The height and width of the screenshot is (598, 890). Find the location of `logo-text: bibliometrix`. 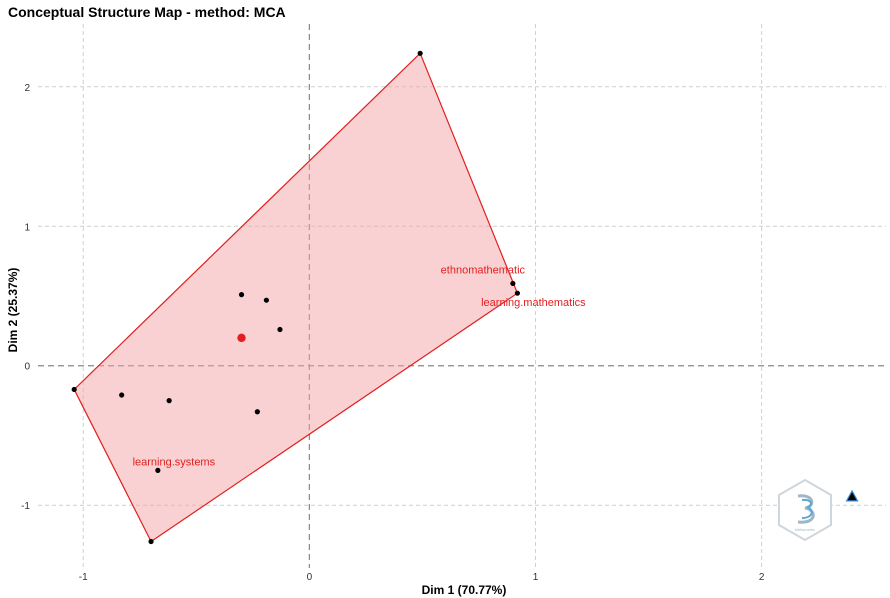

logo-text: bibliometrix is located at coordinates (805, 529).